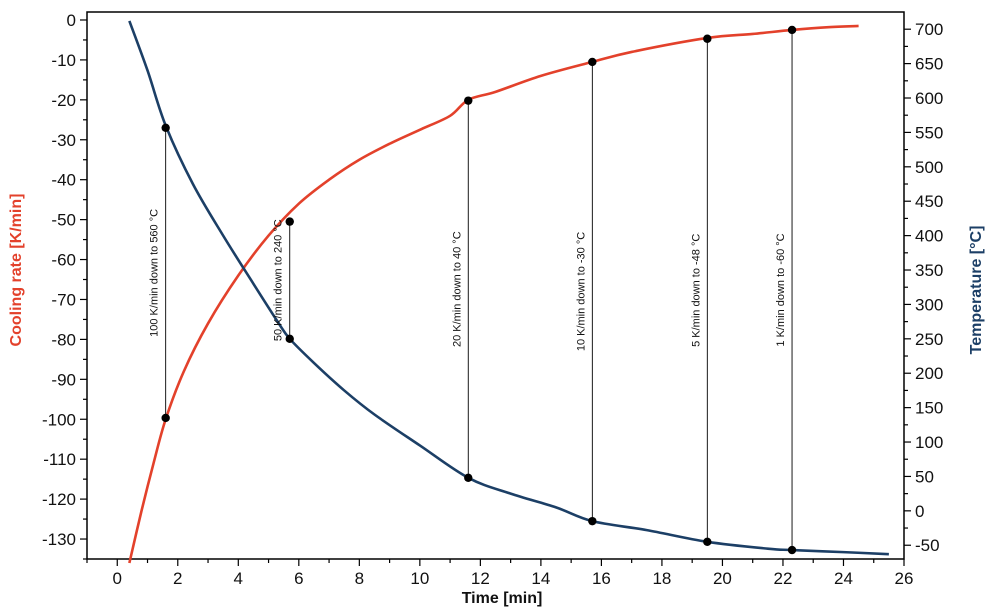 The image size is (991, 612). Describe the element at coordinates (63, 220) in the screenshot. I see `y-left-tick-label: -50` at that location.